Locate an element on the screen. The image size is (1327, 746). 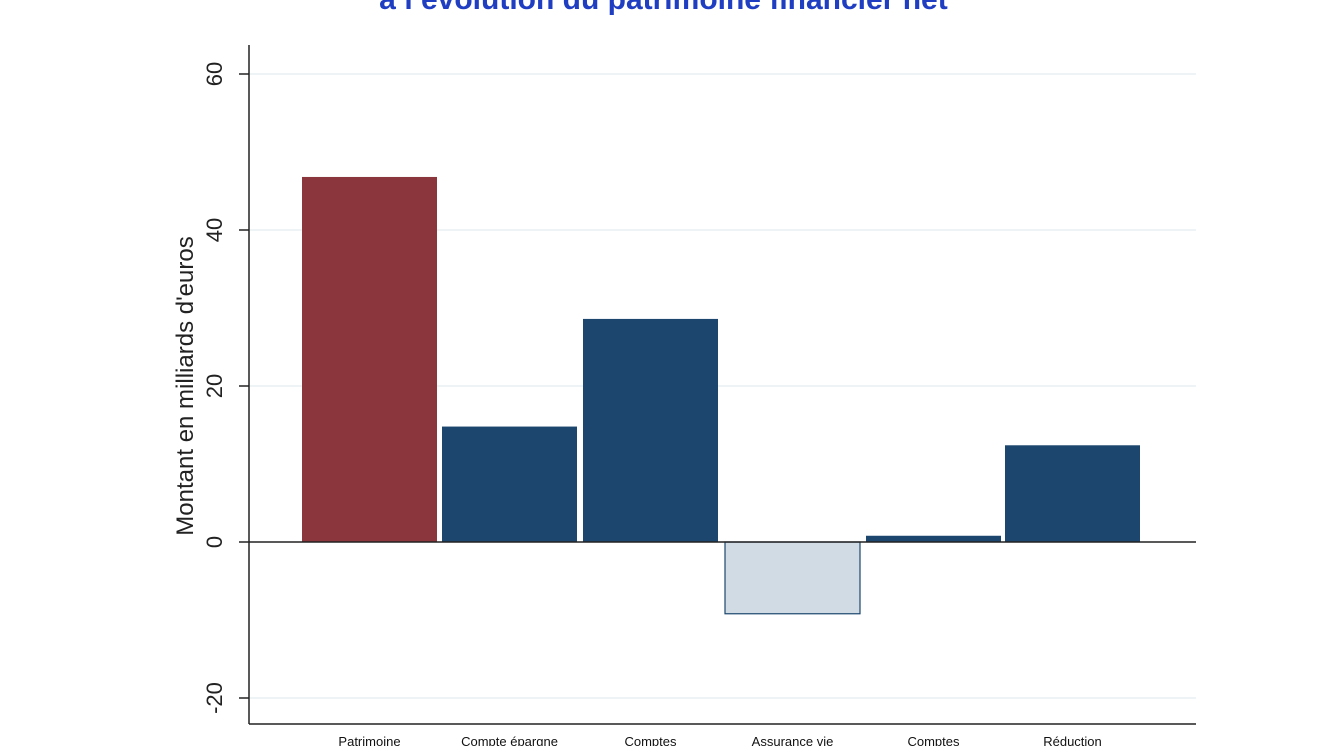
y-tick-label: 60 is located at coordinates (214, 74).